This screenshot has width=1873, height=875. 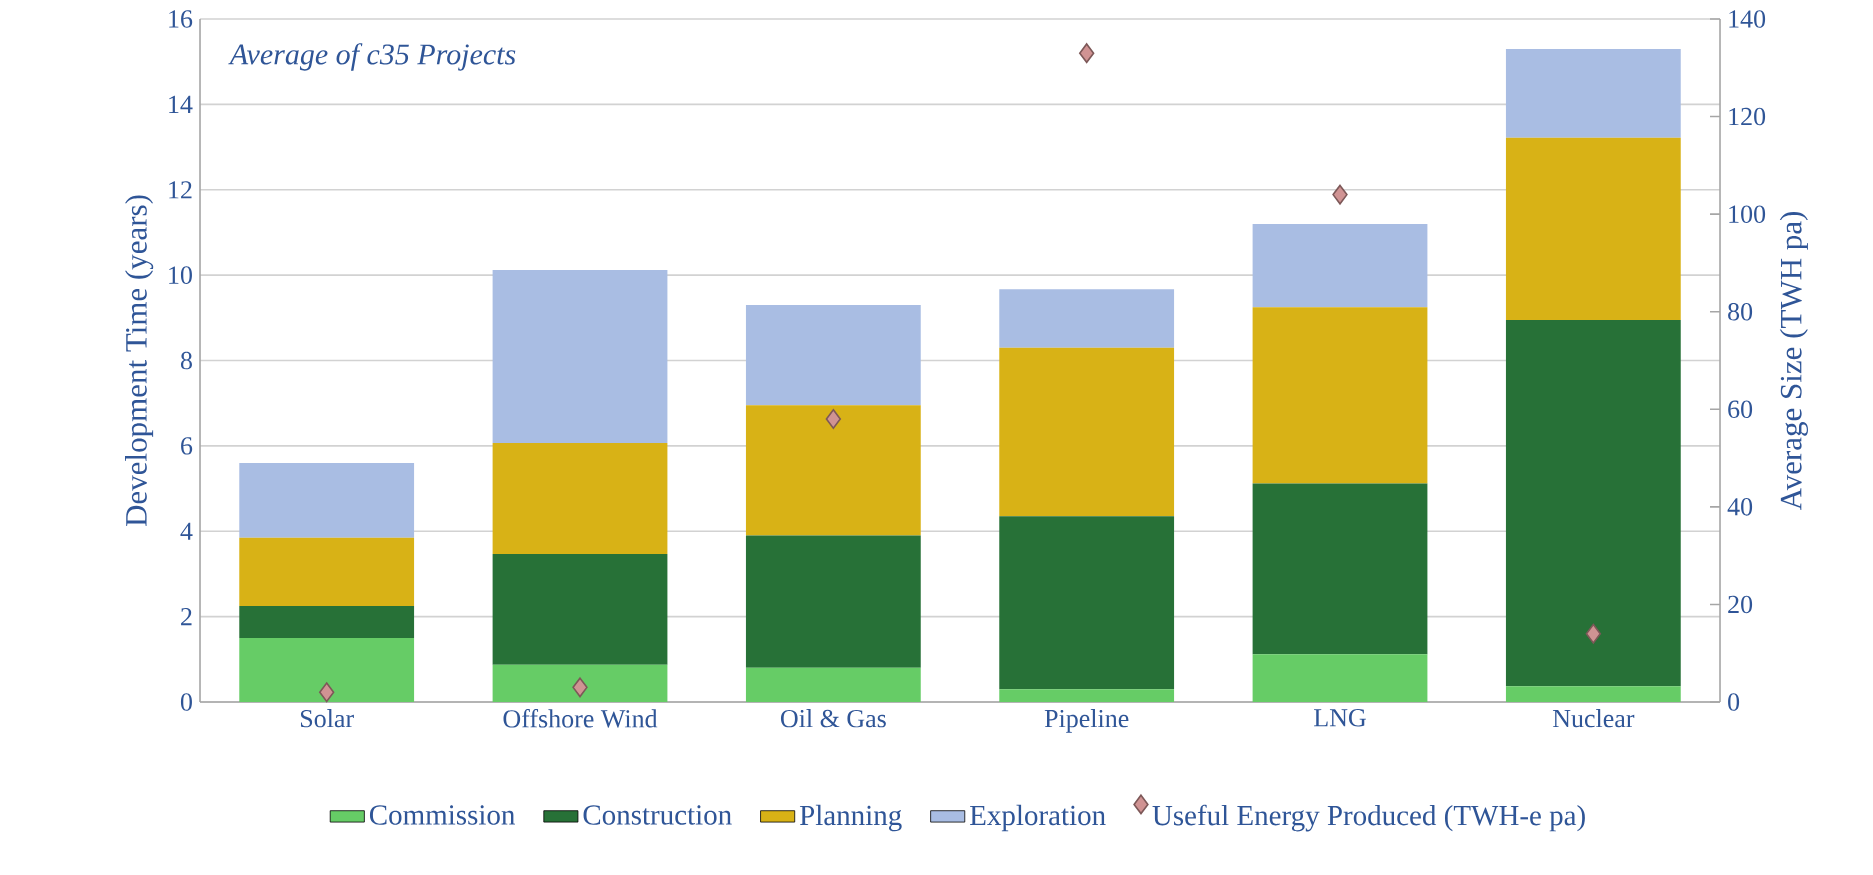 What do you see at coordinates (833, 718) in the screenshot?
I see `x-tick-label: Oil & Gas` at bounding box center [833, 718].